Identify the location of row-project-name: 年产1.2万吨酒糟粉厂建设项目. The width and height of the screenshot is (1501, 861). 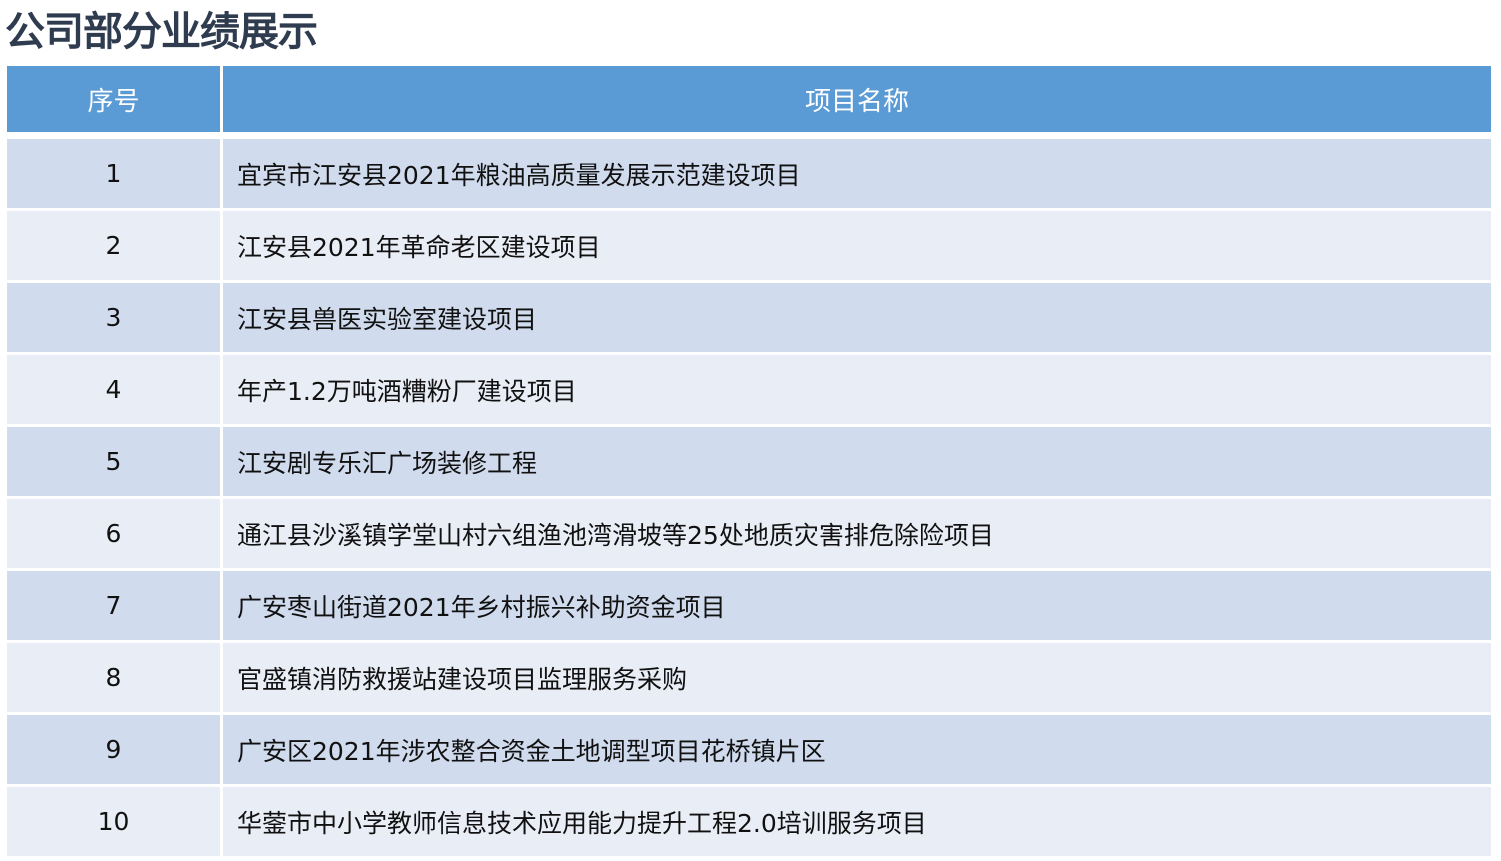
(857, 389).